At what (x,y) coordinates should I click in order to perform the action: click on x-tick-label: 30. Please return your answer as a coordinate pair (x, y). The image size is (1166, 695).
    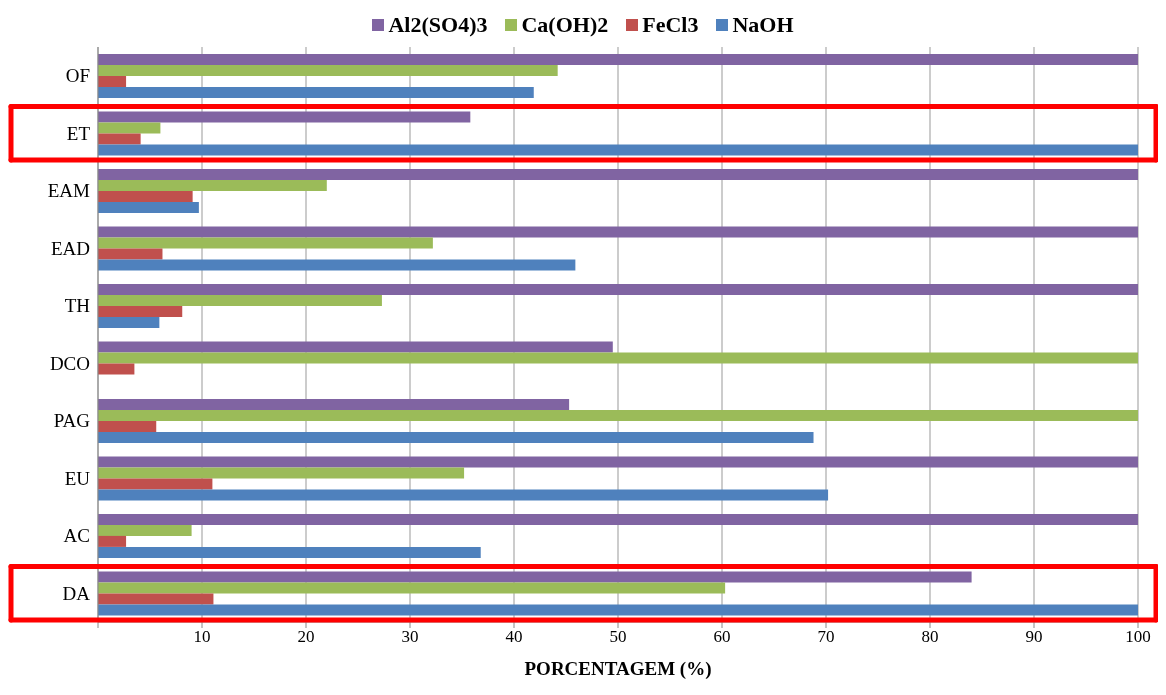
    Looking at the image, I should click on (410, 637).